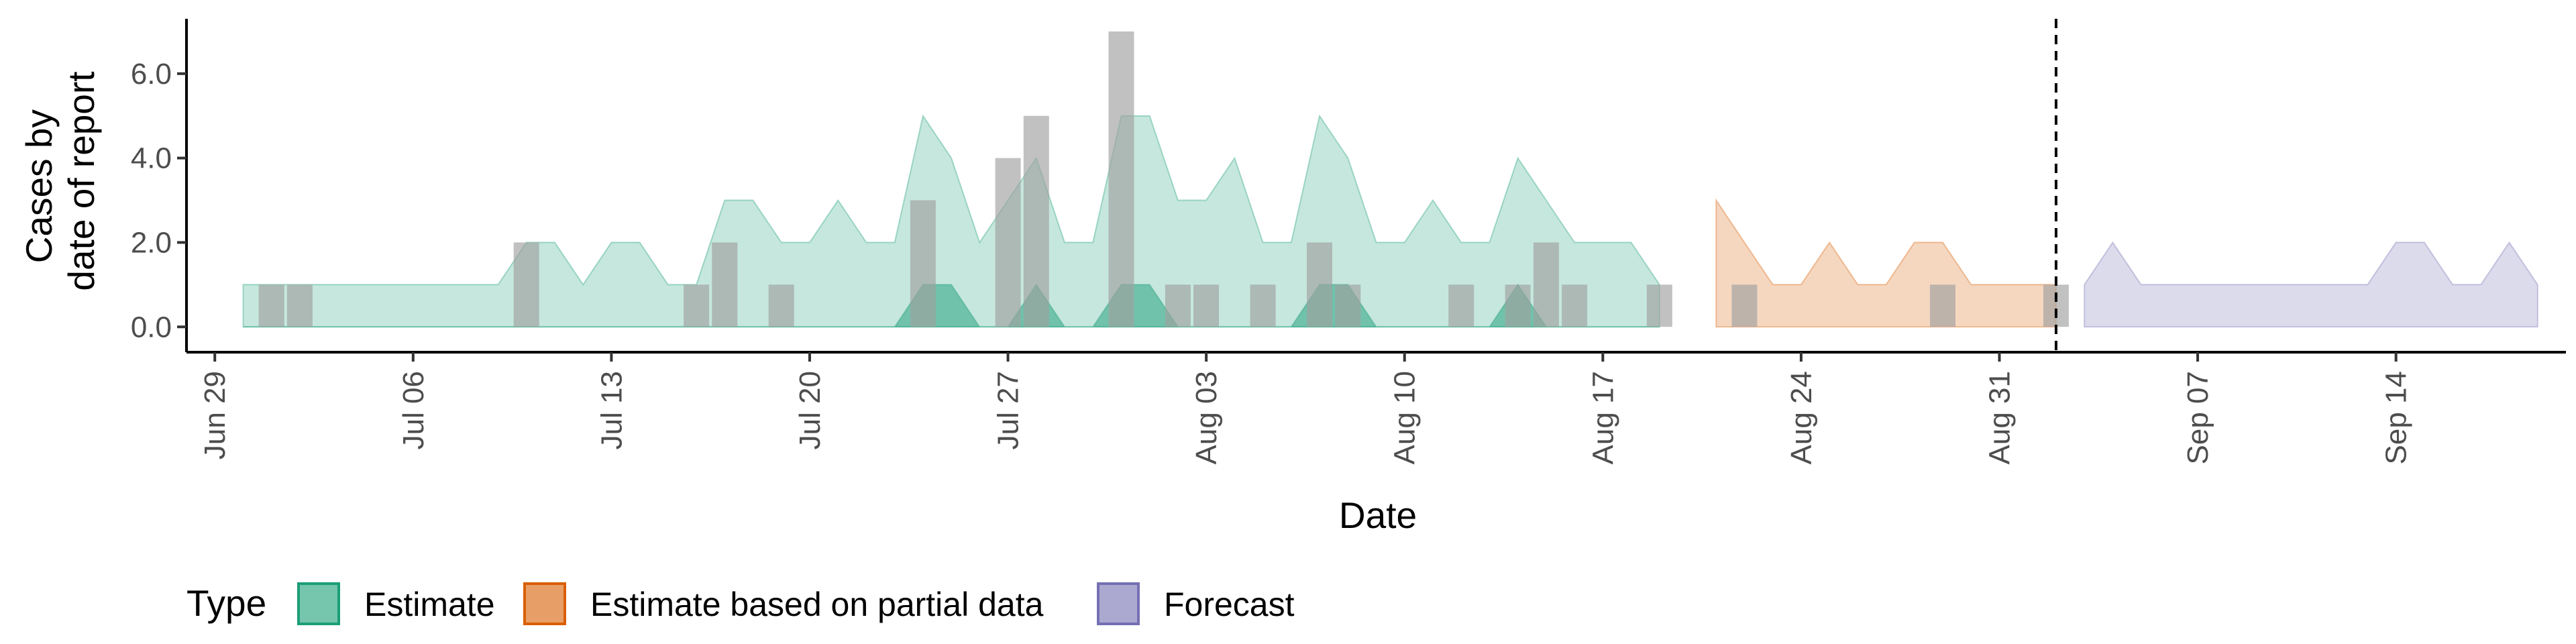  What do you see at coordinates (429, 604) in the screenshot?
I see `legend-label-estimate: Estimate` at bounding box center [429, 604].